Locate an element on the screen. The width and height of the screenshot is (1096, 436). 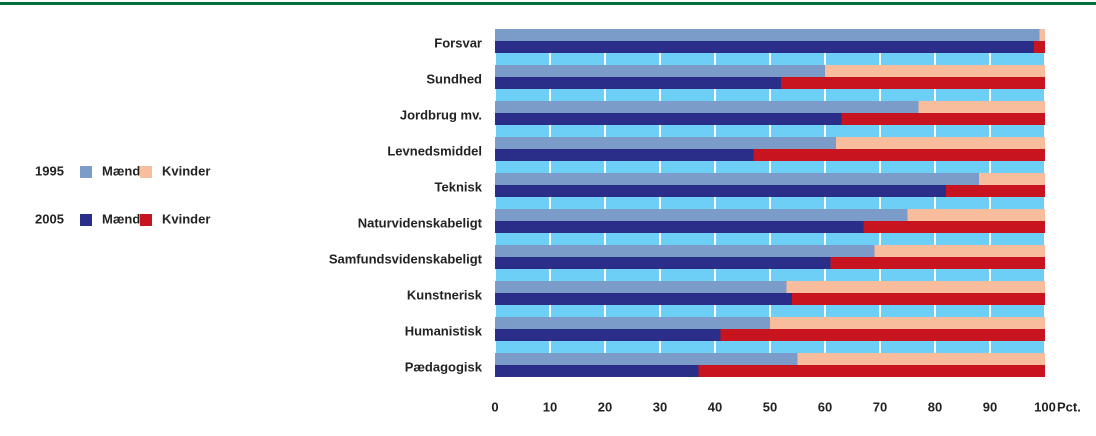
x-tick-label: 70 is located at coordinates (880, 406).